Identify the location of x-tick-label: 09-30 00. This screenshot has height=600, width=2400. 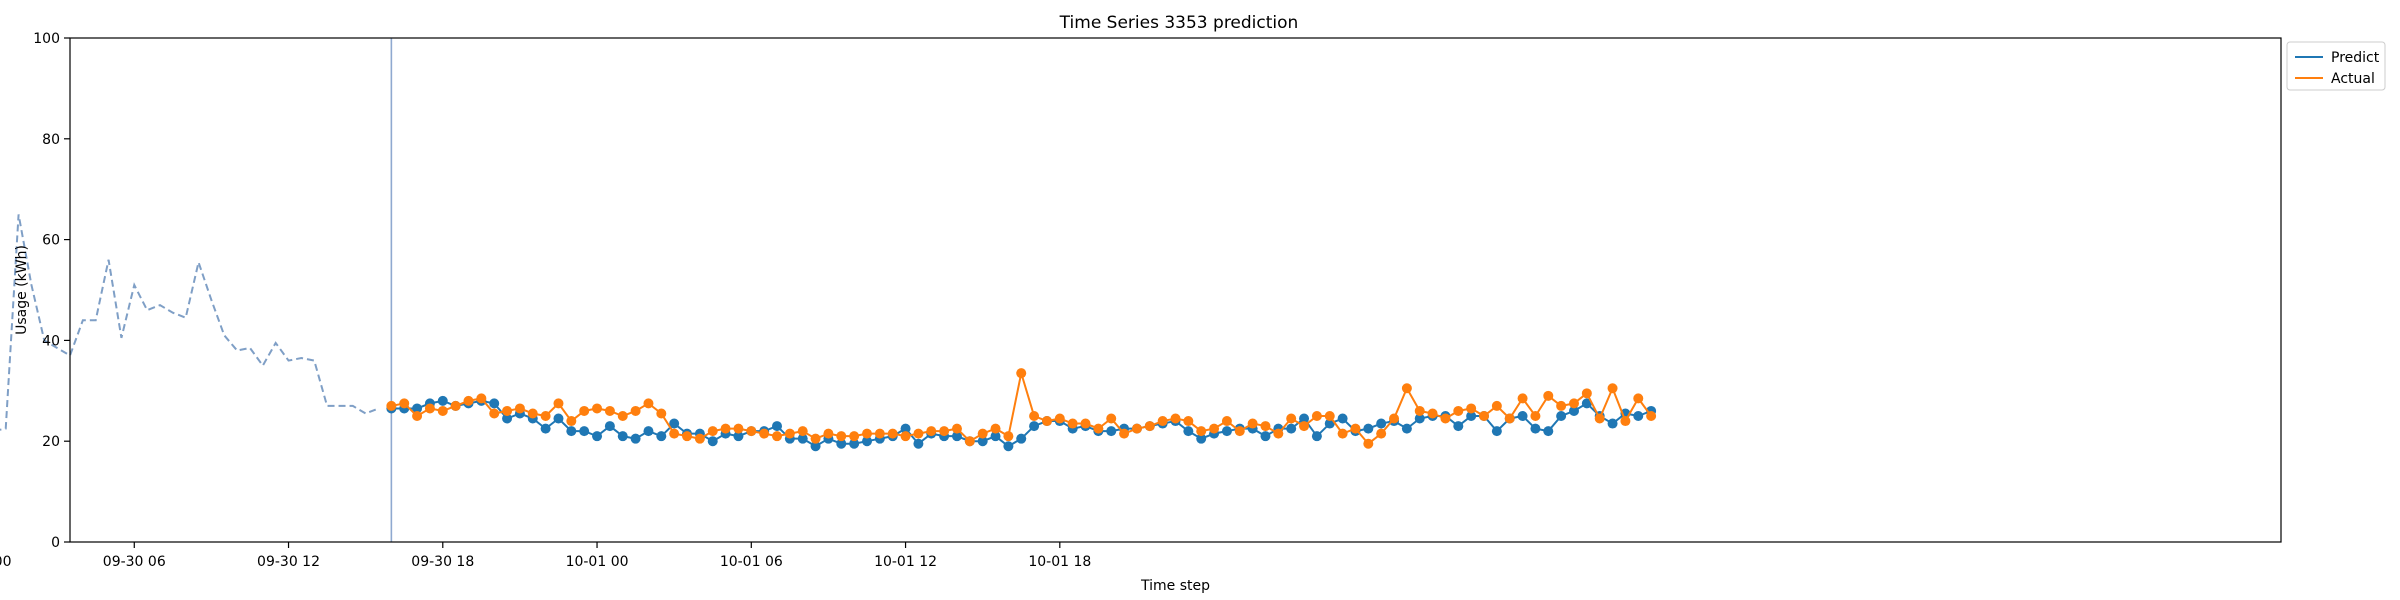
(5, 562).